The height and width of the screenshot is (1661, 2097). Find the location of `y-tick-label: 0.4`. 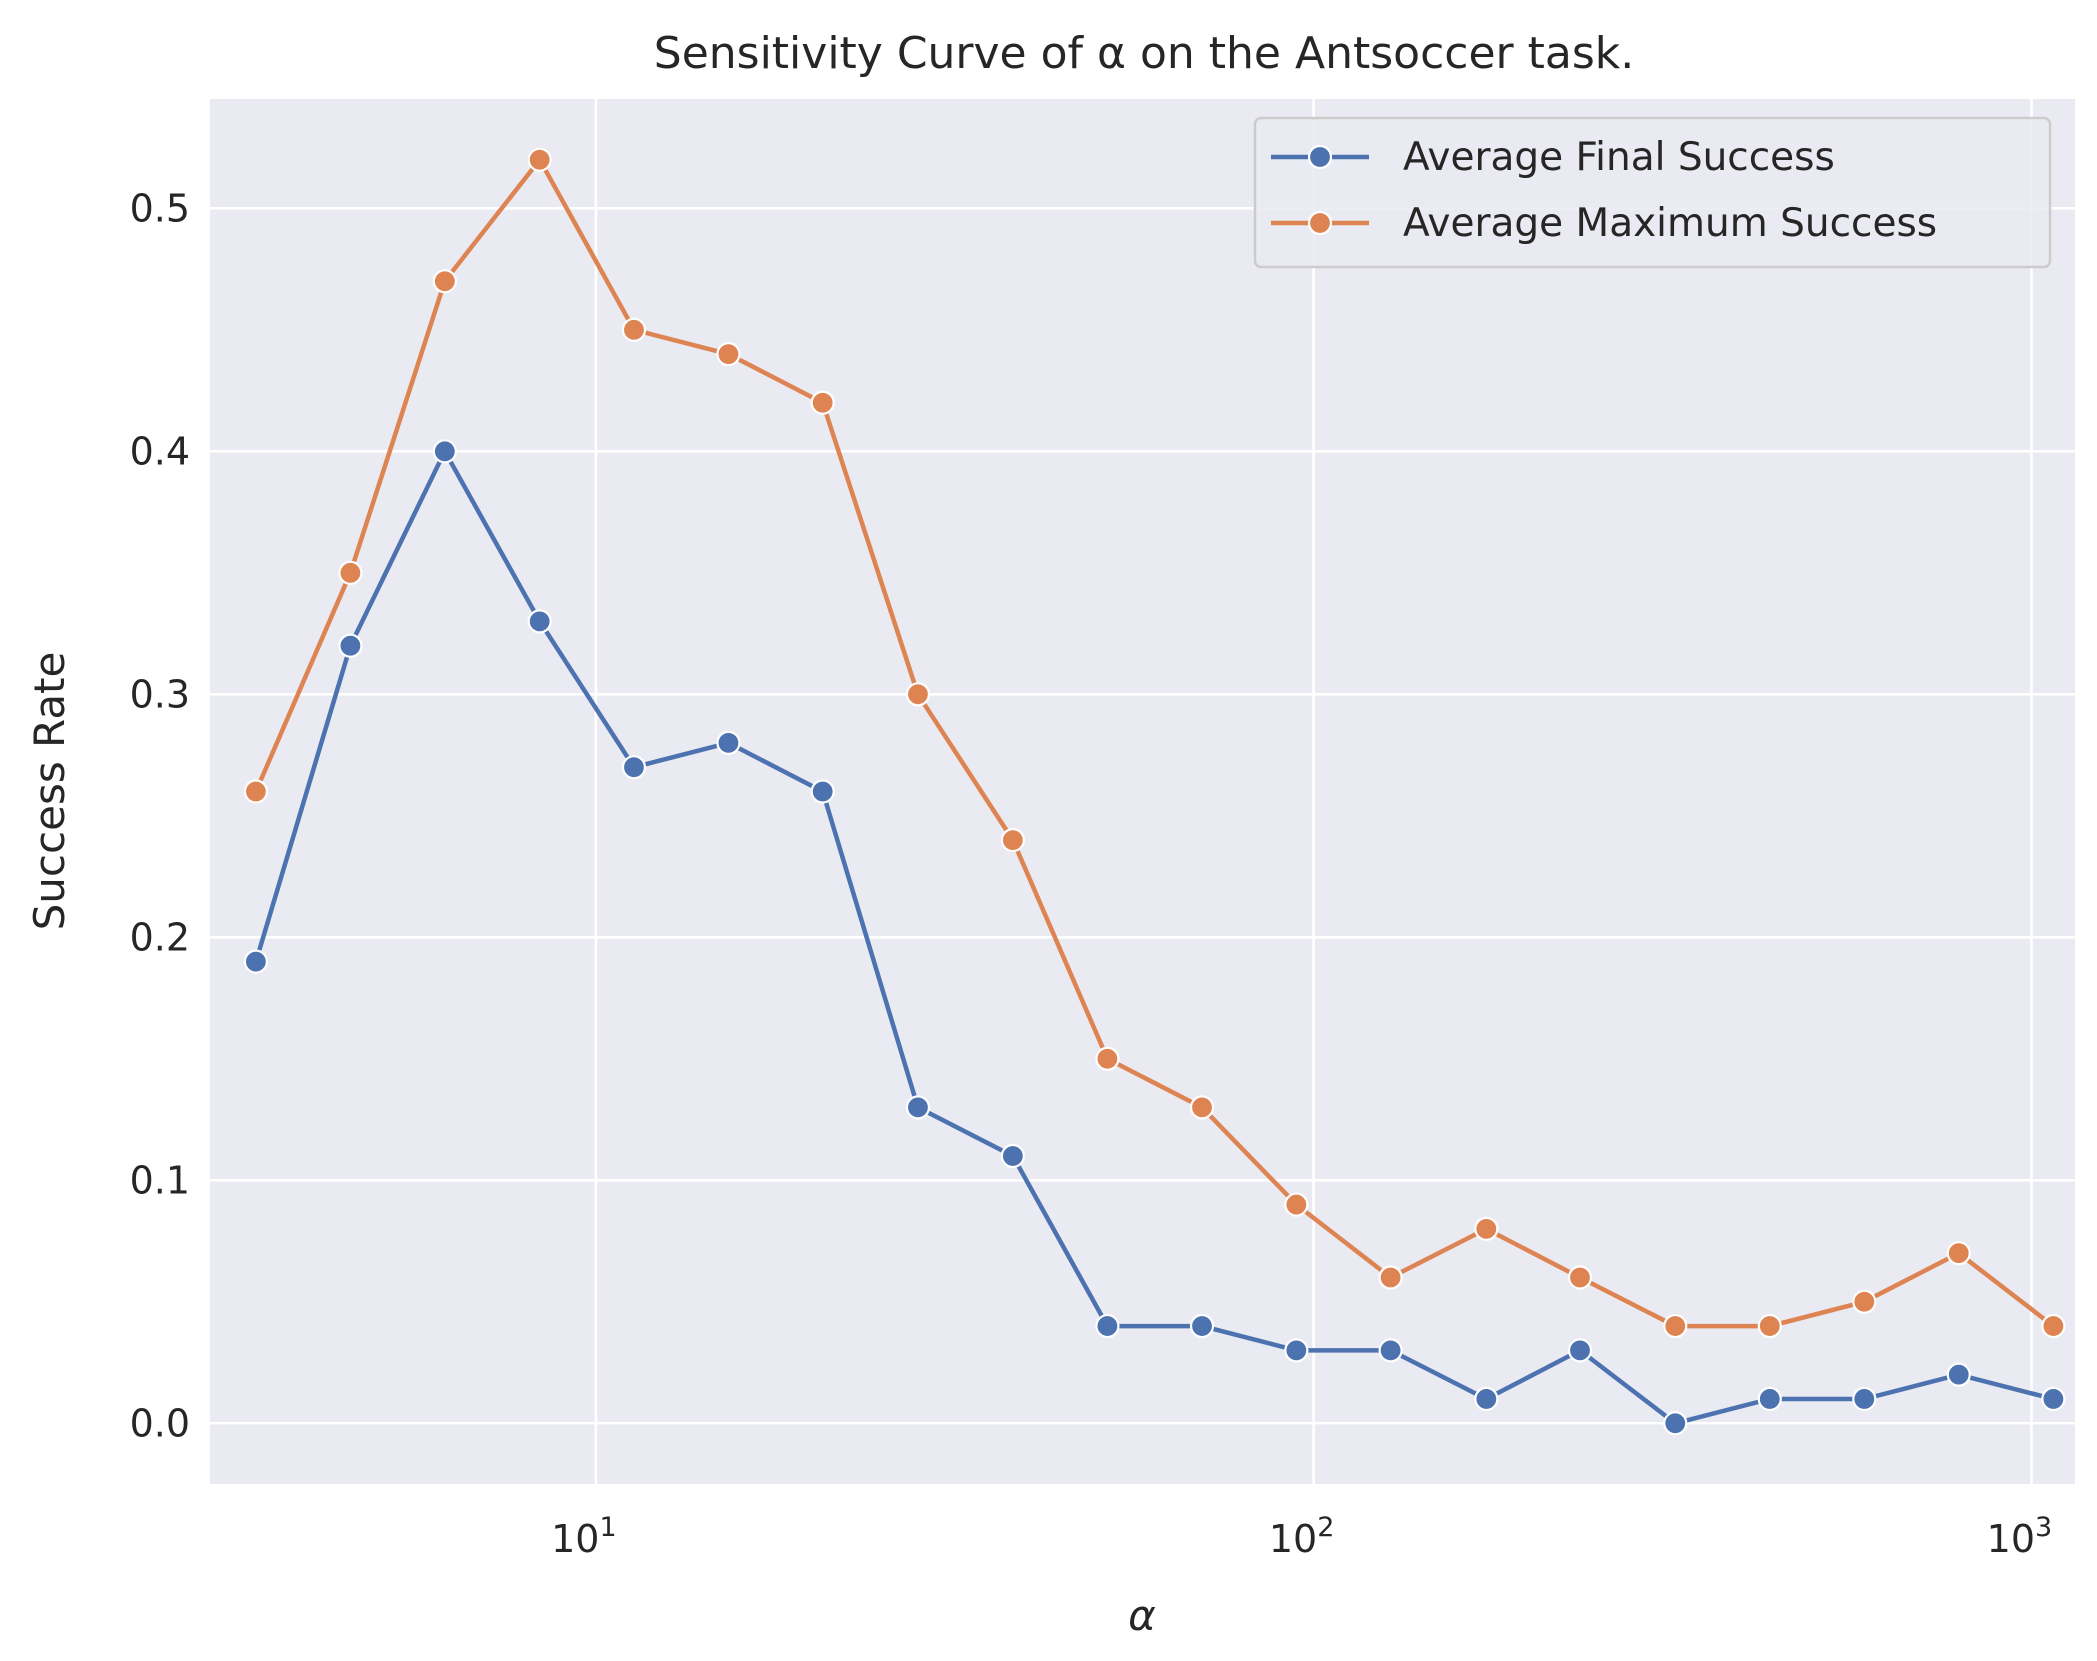

y-tick-label: 0.4 is located at coordinates (160, 451).